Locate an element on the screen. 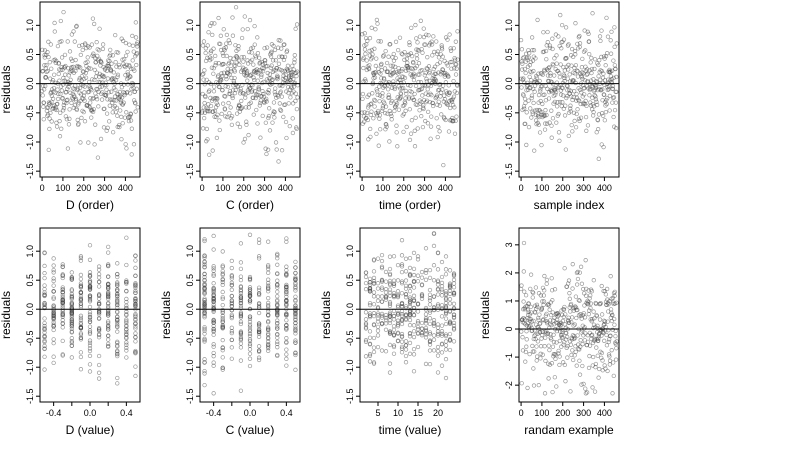  plot-frame is located at coordinates (250, 89).